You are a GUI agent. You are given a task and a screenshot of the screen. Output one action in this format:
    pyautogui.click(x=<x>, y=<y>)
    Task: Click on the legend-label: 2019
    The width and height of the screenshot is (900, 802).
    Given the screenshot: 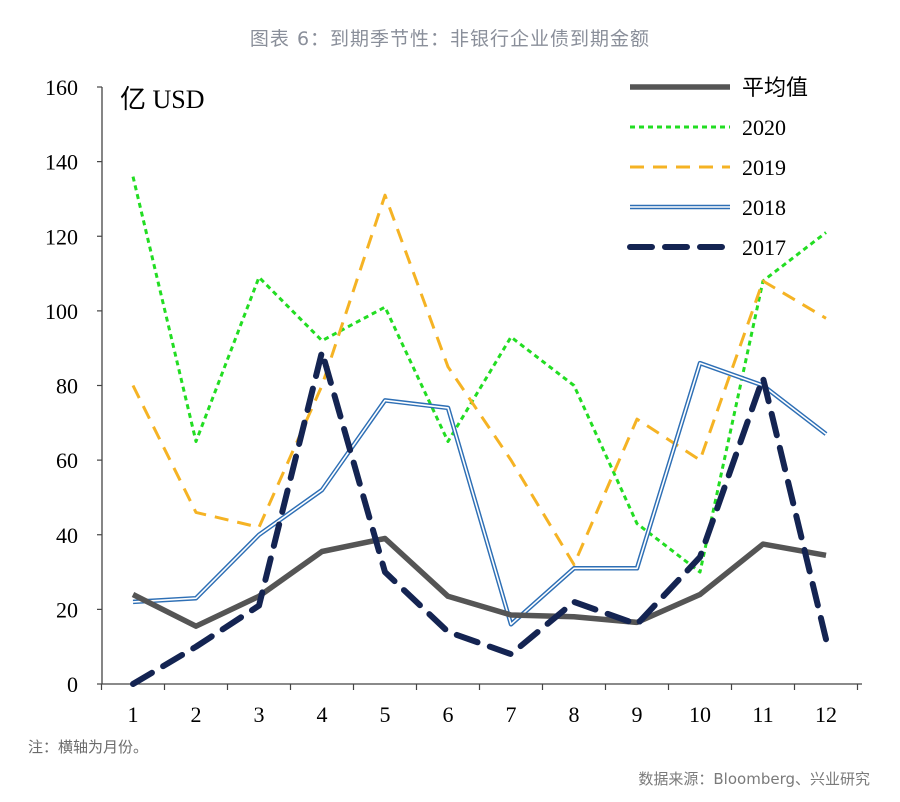 What is the action you would take?
    pyautogui.click(x=764, y=167)
    